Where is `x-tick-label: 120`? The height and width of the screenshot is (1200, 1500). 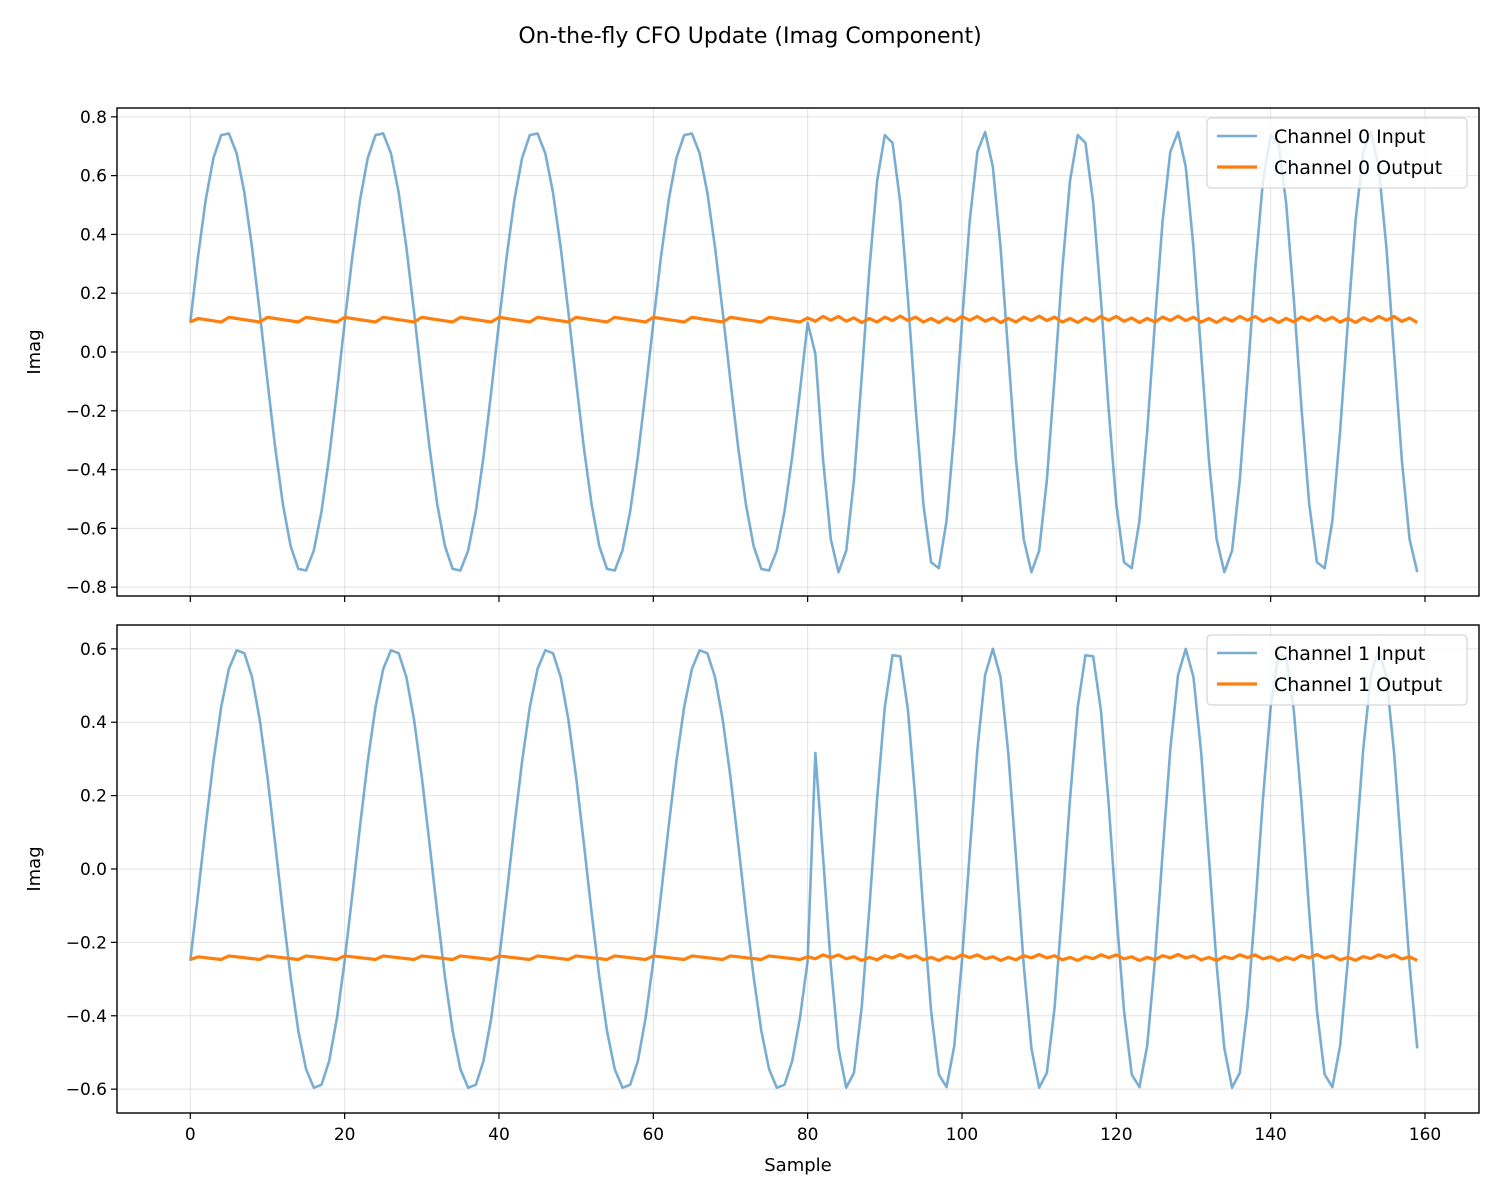 x-tick-label: 120 is located at coordinates (1116, 1135).